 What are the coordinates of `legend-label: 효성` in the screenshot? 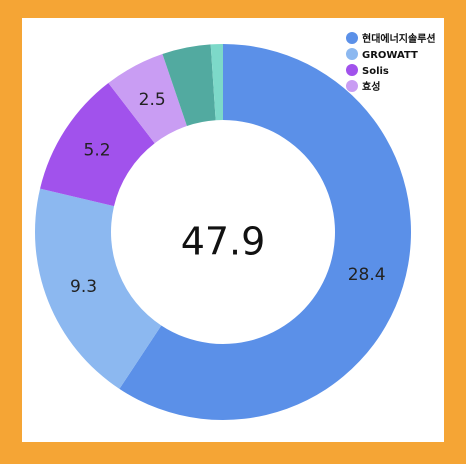 It's located at (371, 86).